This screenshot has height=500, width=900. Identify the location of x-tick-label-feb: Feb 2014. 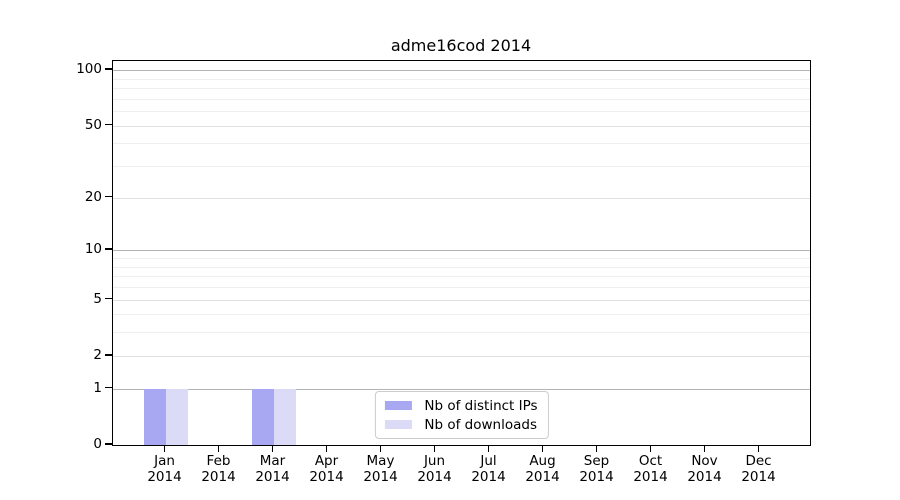
(218, 469).